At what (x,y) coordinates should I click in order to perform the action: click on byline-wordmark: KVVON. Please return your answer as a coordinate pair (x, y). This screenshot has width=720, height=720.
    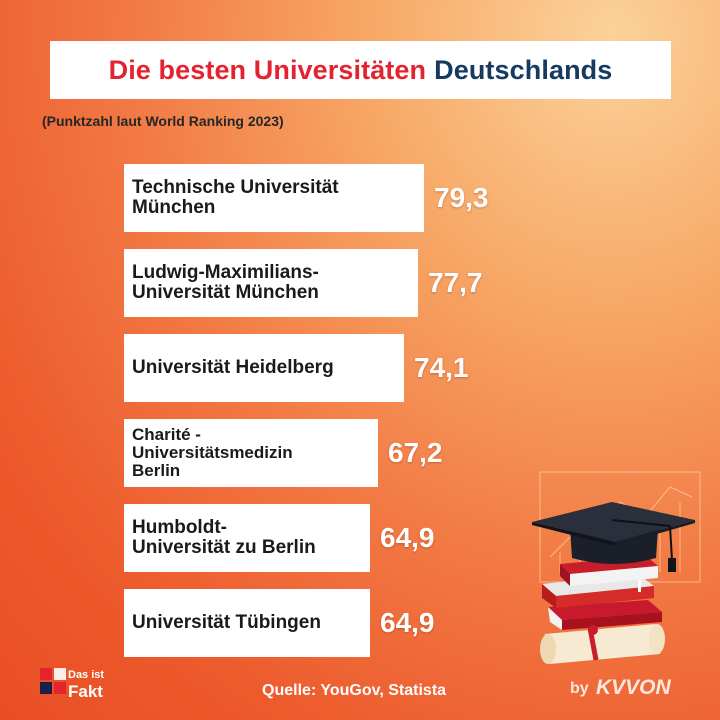
    Looking at the image, I should click on (633, 687).